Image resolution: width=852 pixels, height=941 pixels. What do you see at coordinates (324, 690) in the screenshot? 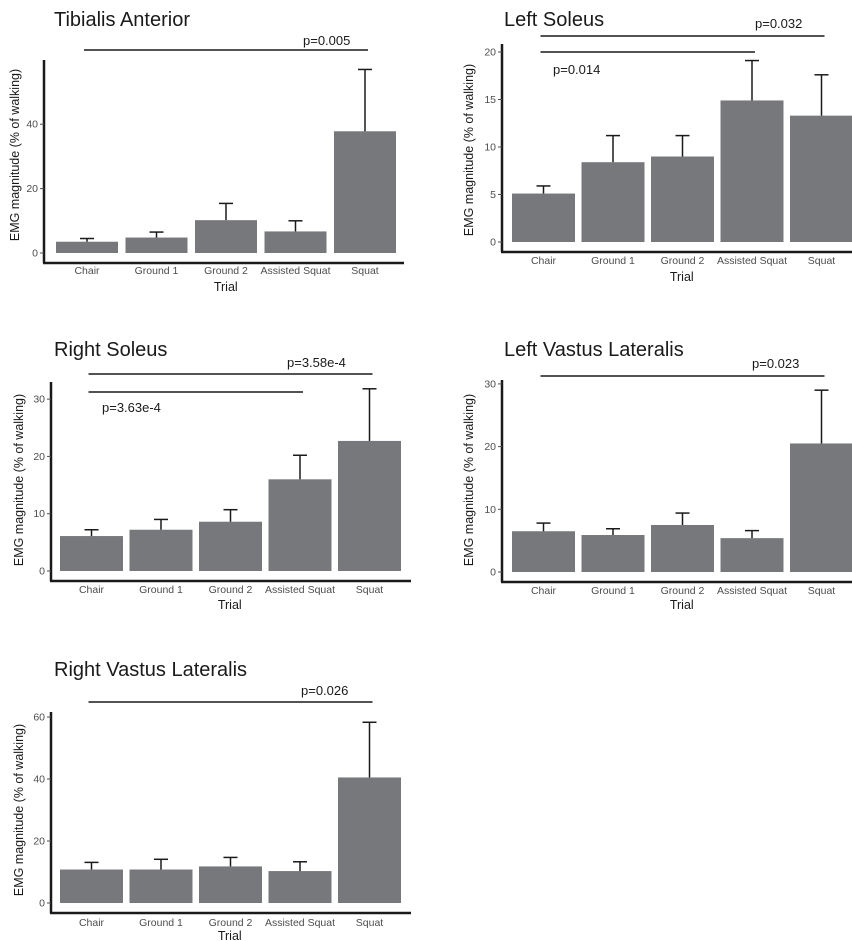
I see `significance-label: p=0.026` at bounding box center [324, 690].